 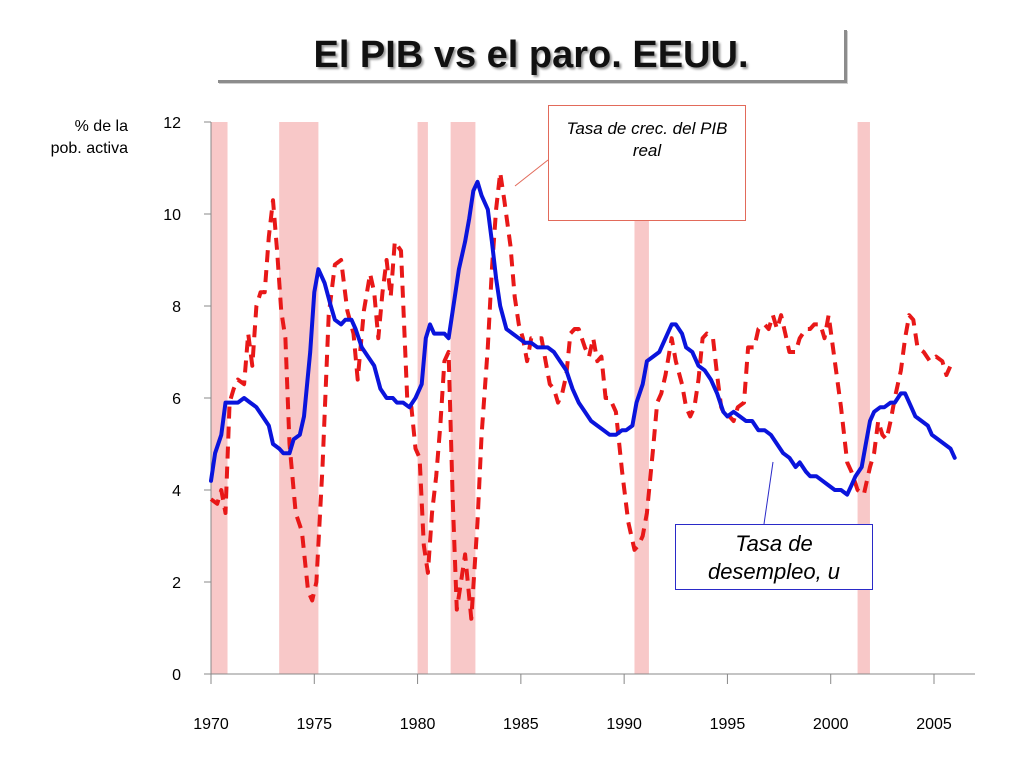 What do you see at coordinates (187, 399) in the screenshot?
I see `y-ticks: 0 2 4 6 8 10 12` at bounding box center [187, 399].